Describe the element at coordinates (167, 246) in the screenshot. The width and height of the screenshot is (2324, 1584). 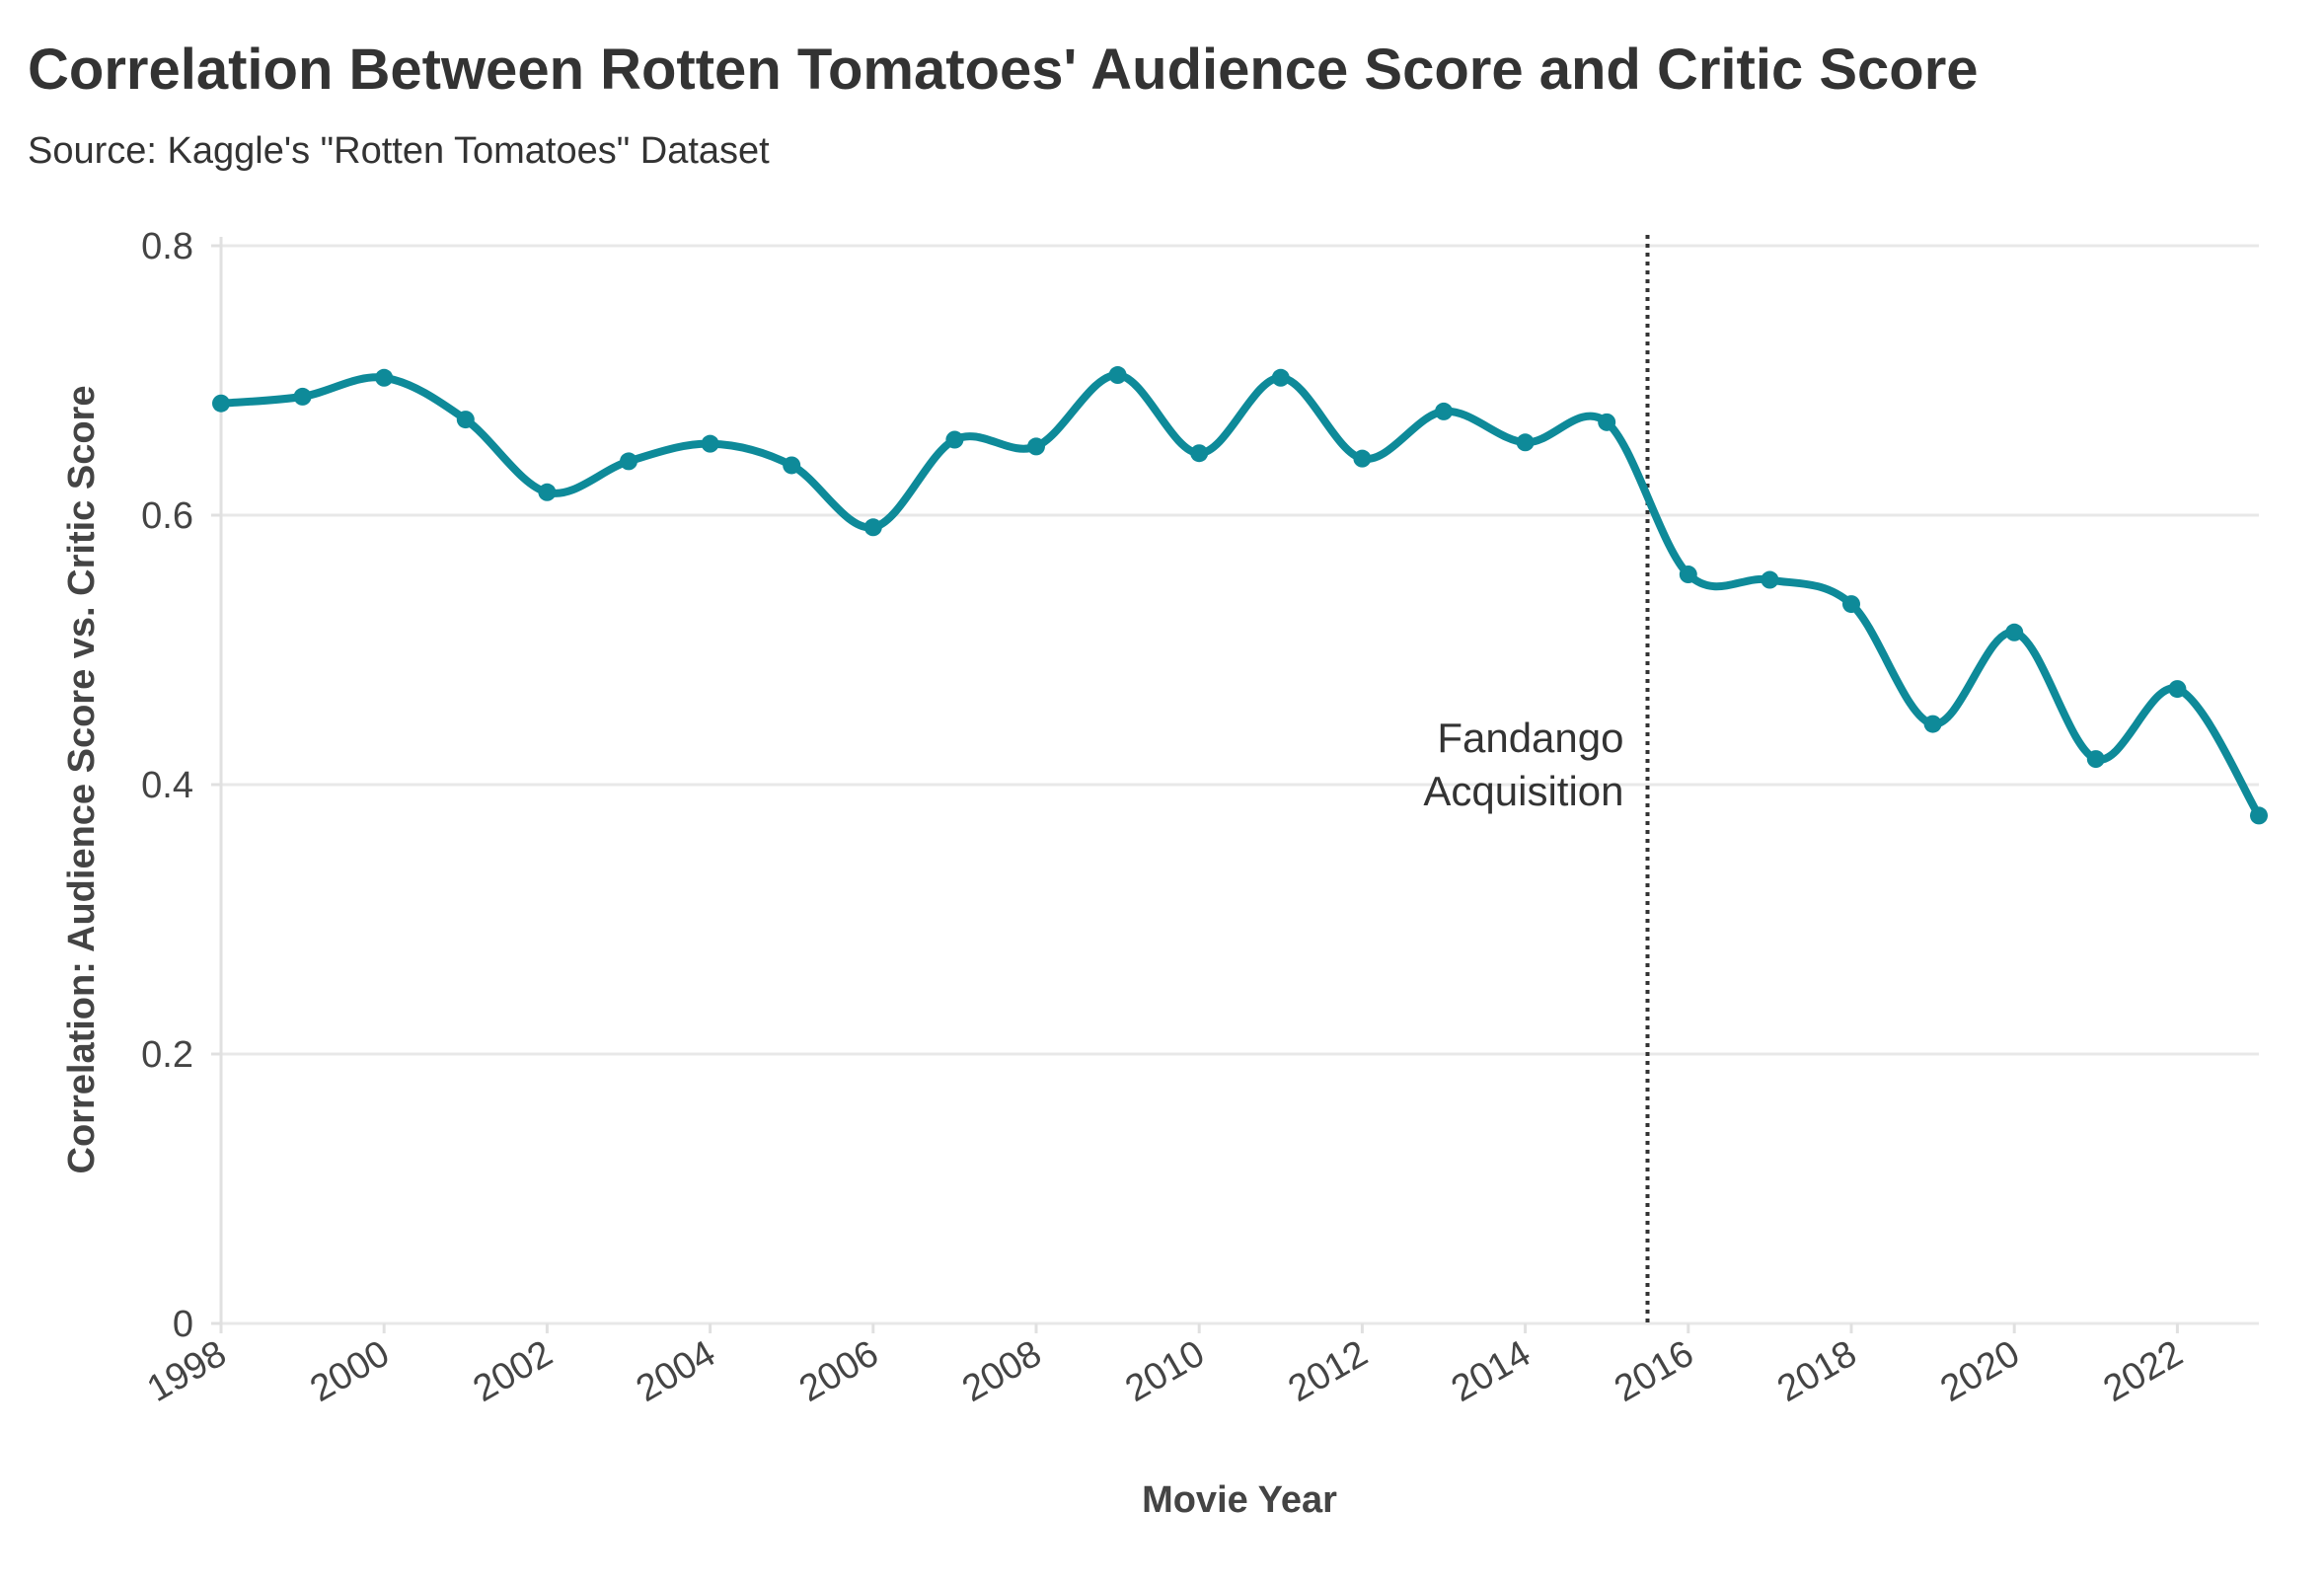
I see `y-tick-label: 0.8` at that location.